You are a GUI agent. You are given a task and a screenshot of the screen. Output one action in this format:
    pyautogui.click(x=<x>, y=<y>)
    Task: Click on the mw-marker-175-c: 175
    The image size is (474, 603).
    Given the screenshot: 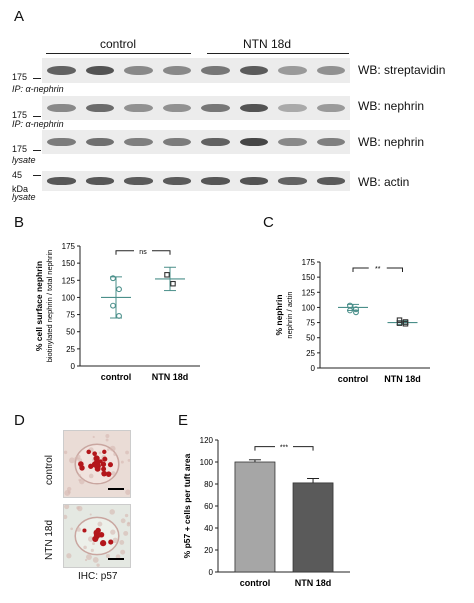 What is the action you would take?
    pyautogui.click(x=20, y=149)
    